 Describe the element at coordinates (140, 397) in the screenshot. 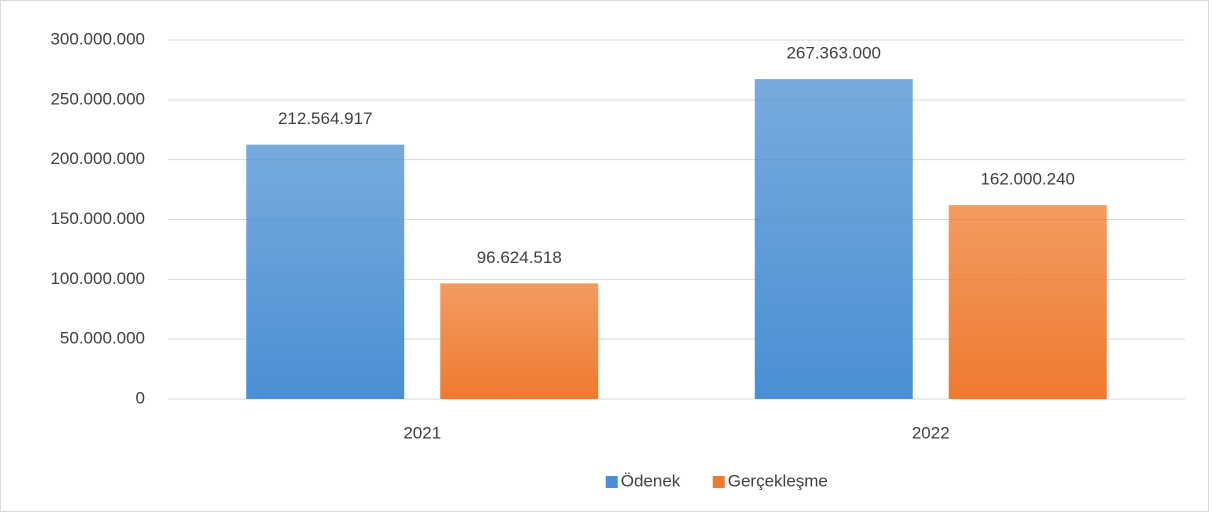

I see `y-tick-label: 0` at that location.